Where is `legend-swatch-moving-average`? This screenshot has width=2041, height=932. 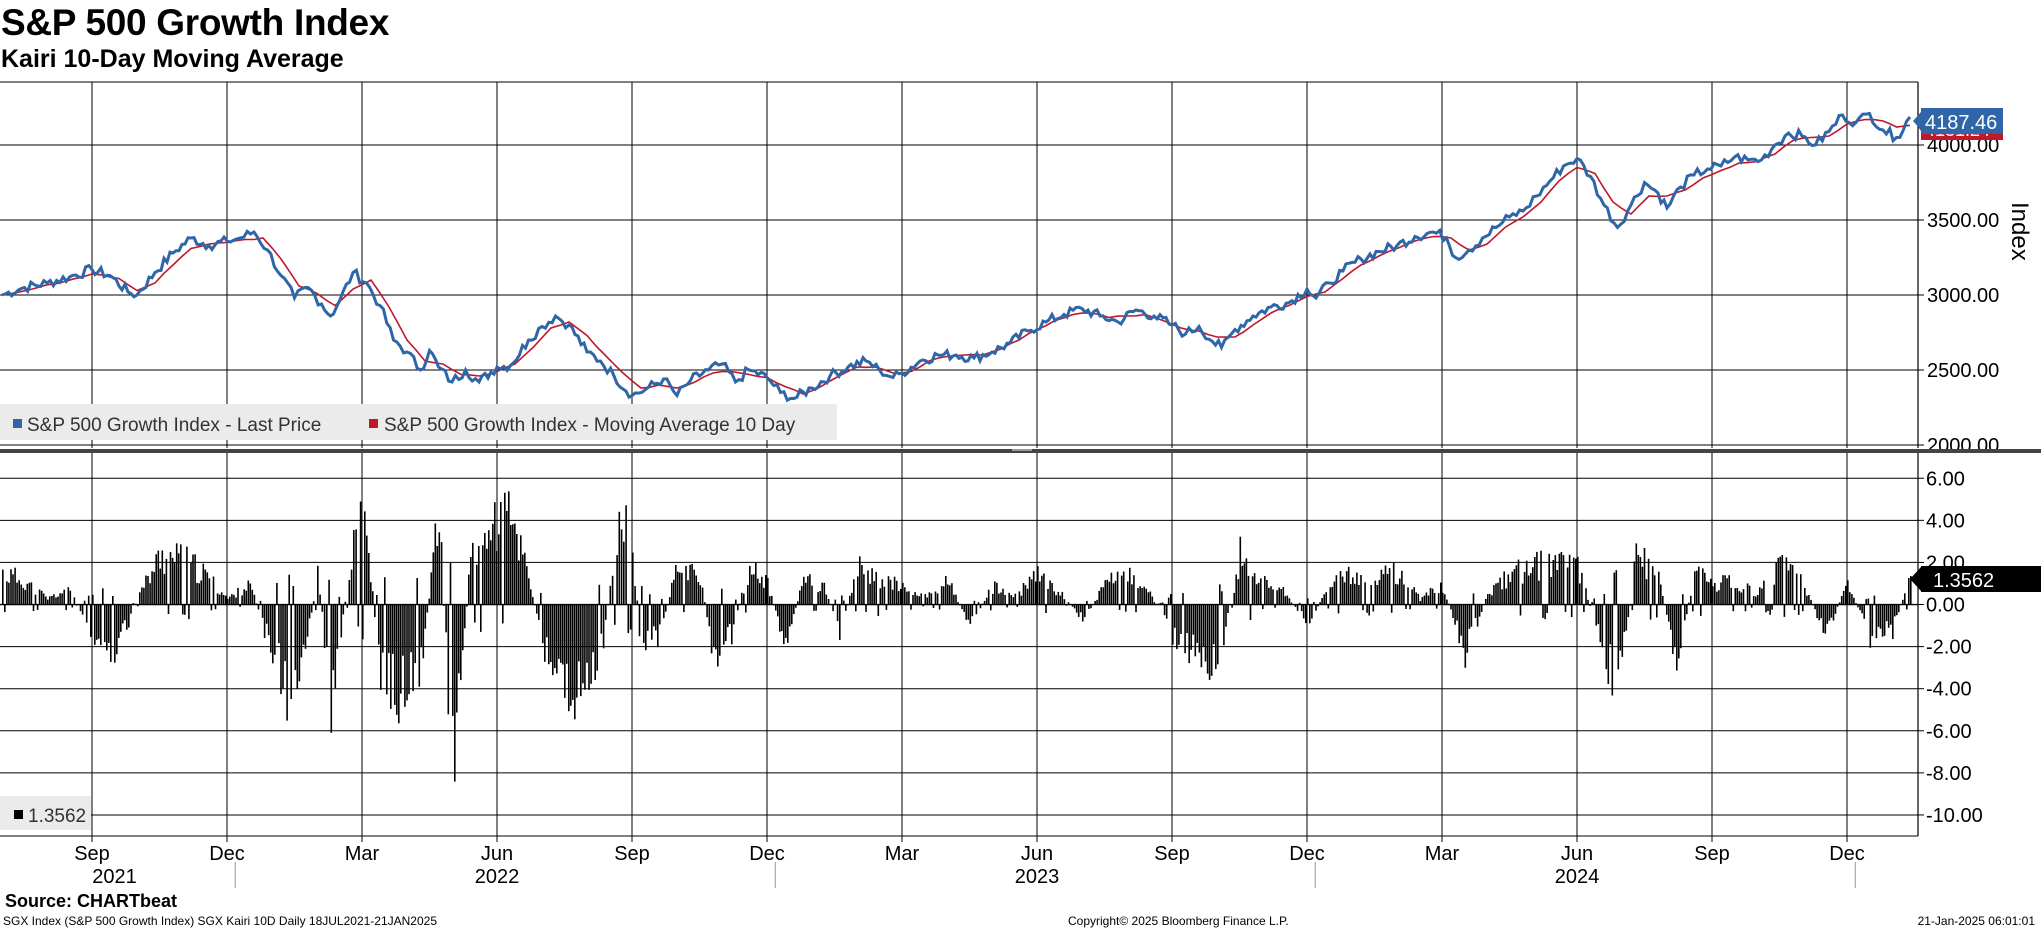
legend-swatch-moving-average is located at coordinates (373, 423).